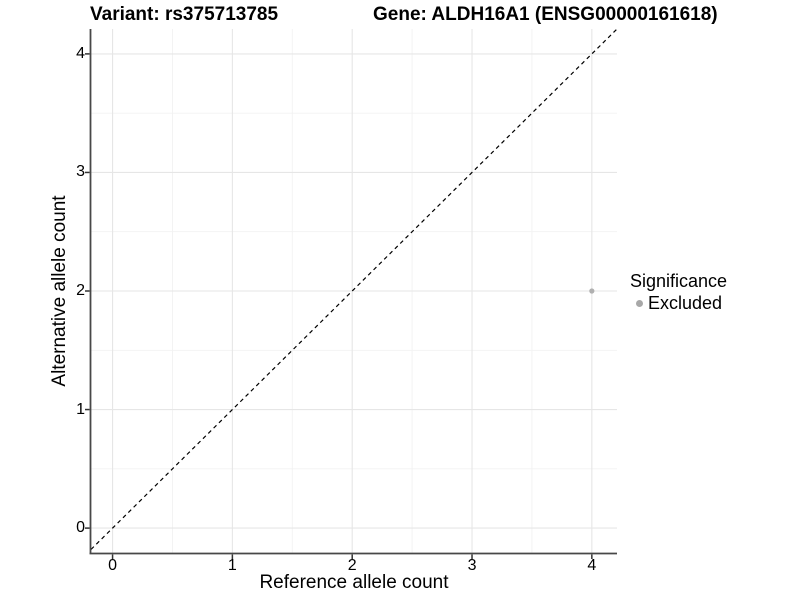 This screenshot has height=600, width=800. I want to click on legend-item-label: Excluded, so click(685, 303).